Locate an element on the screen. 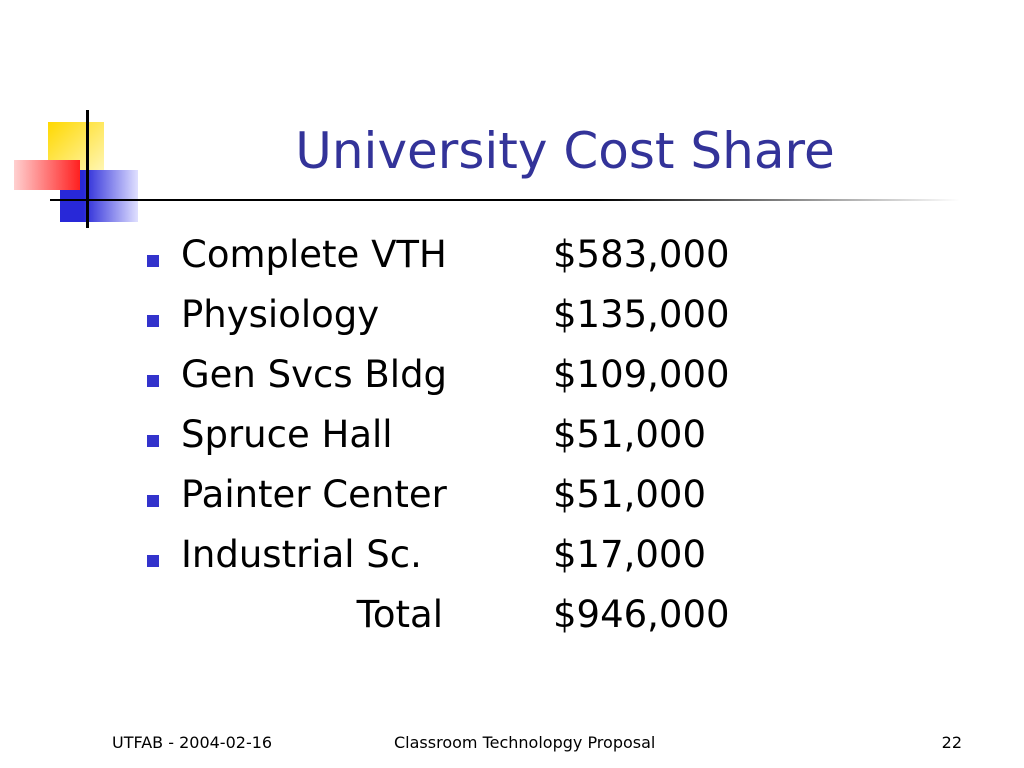 The width and height of the screenshot is (1024, 768). total-amount: $946,000 is located at coordinates (641, 614).